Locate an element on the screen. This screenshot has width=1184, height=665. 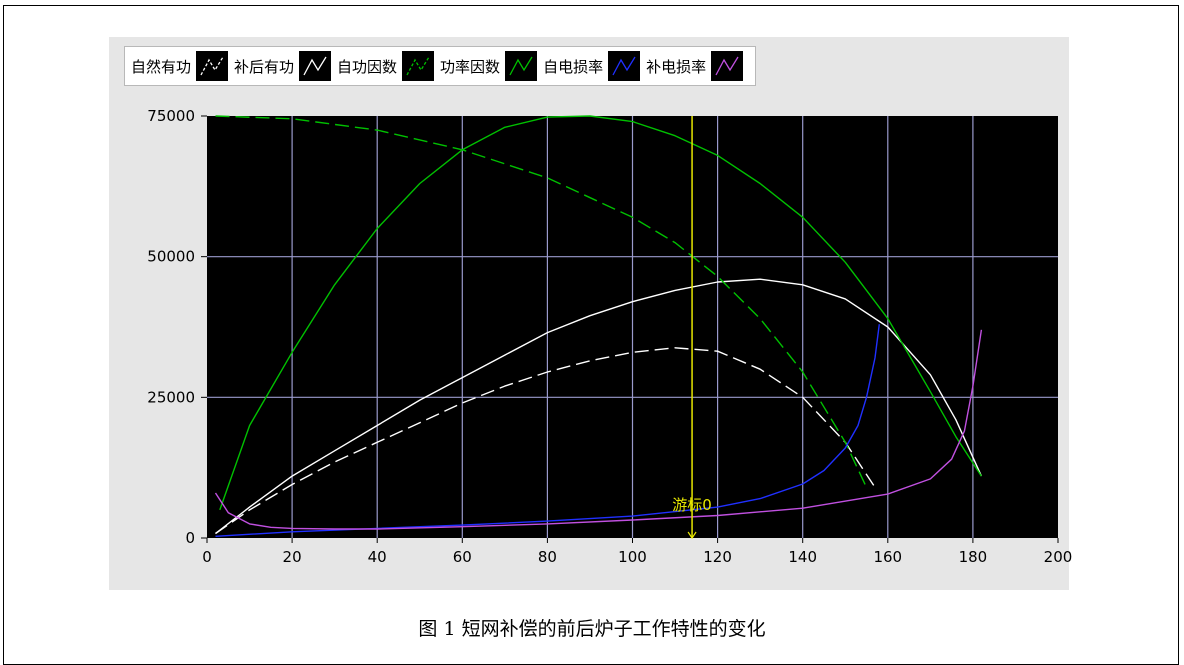
x-tick-label: 120 is located at coordinates (717, 557).